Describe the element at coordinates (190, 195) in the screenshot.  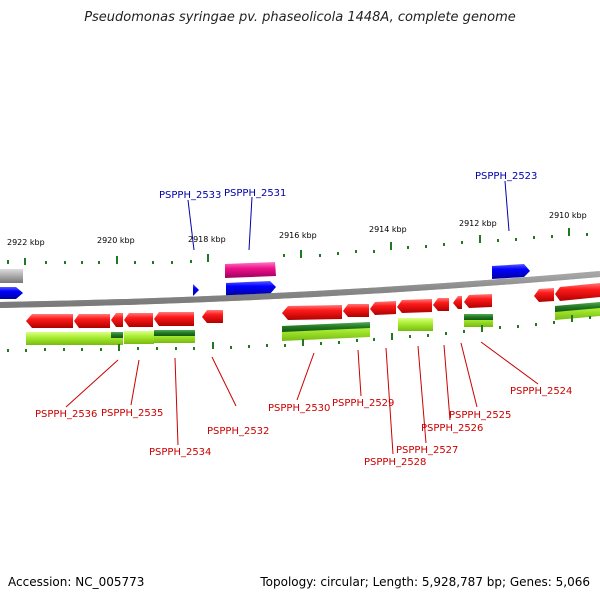
I see `gene-label: PSPPH_2533` at that location.